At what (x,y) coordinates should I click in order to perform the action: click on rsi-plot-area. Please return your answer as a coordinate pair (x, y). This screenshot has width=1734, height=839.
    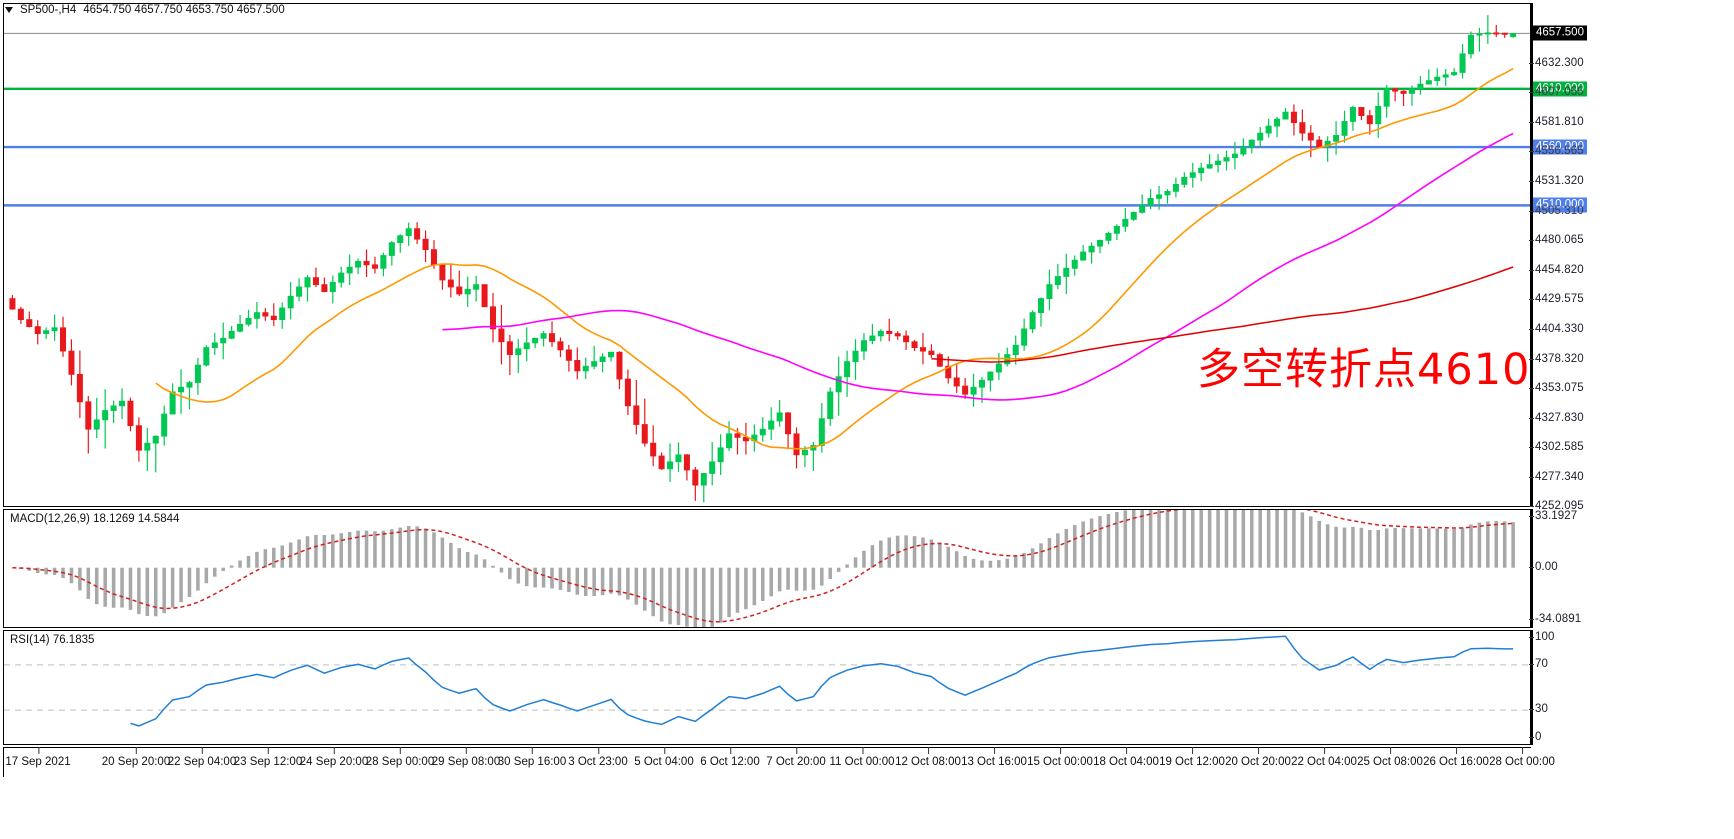
    Looking at the image, I should click on (767, 687).